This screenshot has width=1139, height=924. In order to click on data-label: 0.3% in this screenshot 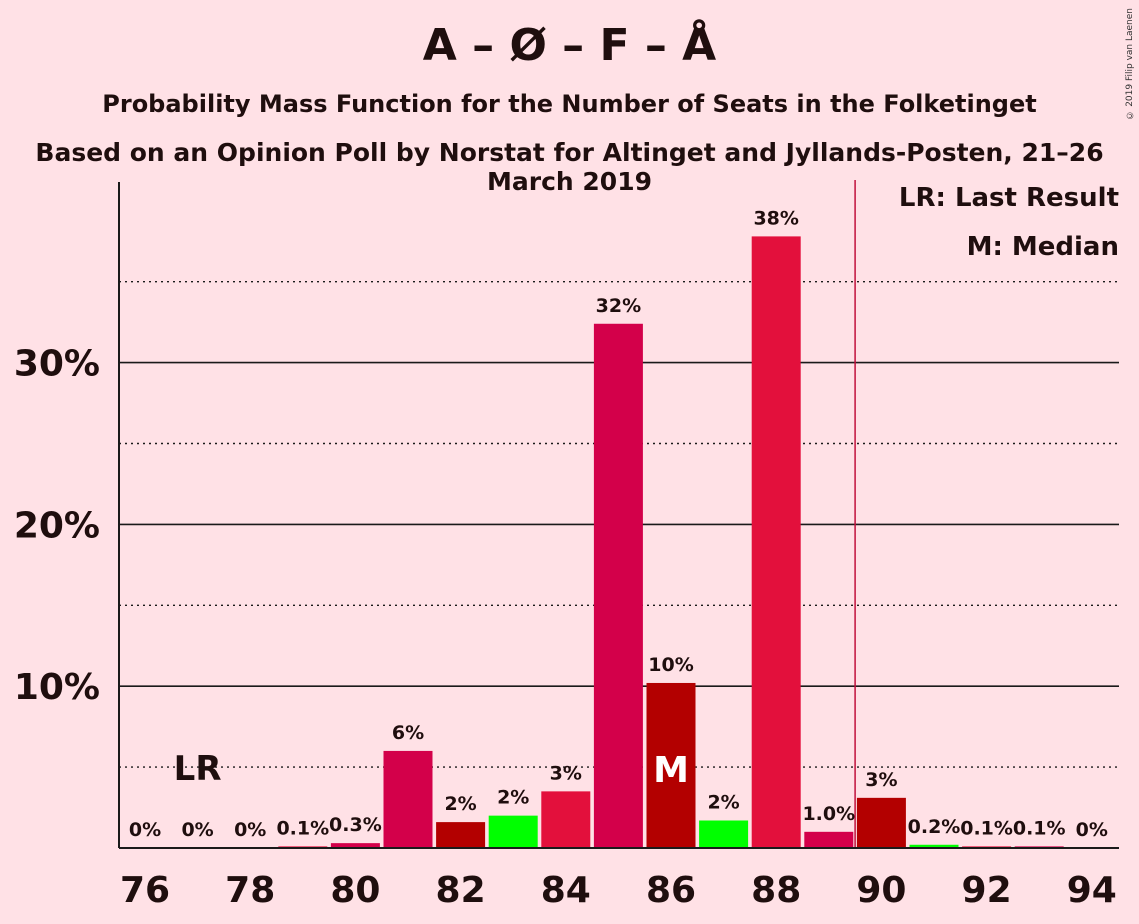, I will do `click(355, 825)`.